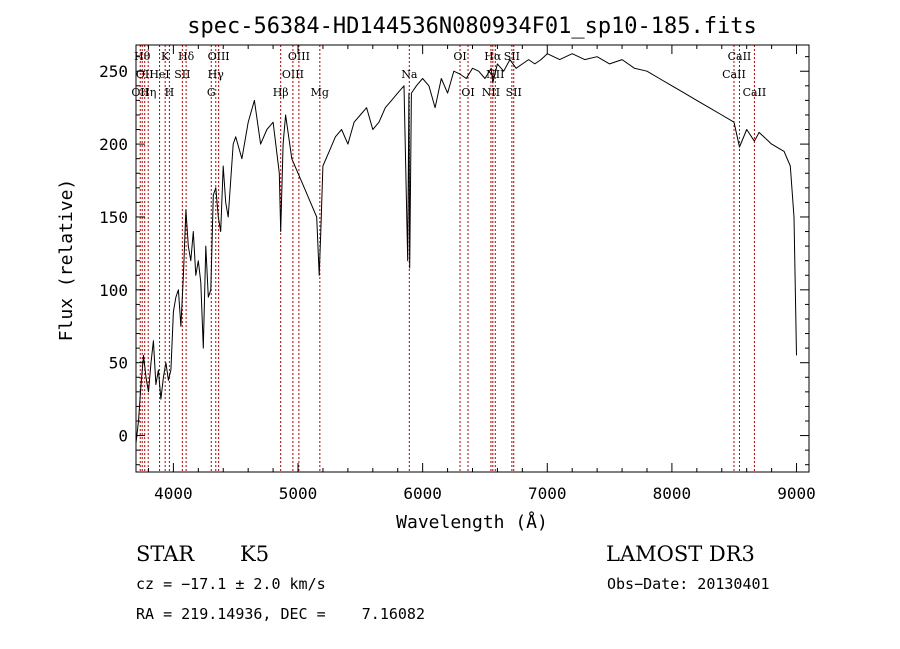  Describe the element at coordinates (123, 436) in the screenshot. I see `y-tick-label: 0` at that location.